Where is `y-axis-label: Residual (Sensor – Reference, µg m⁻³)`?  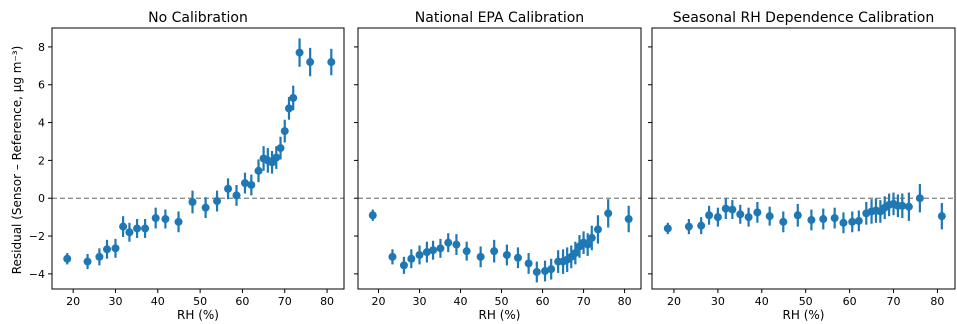
y-axis-label: Residual (Sensor – Reference, µg m⁻³) is located at coordinates (17, 160).